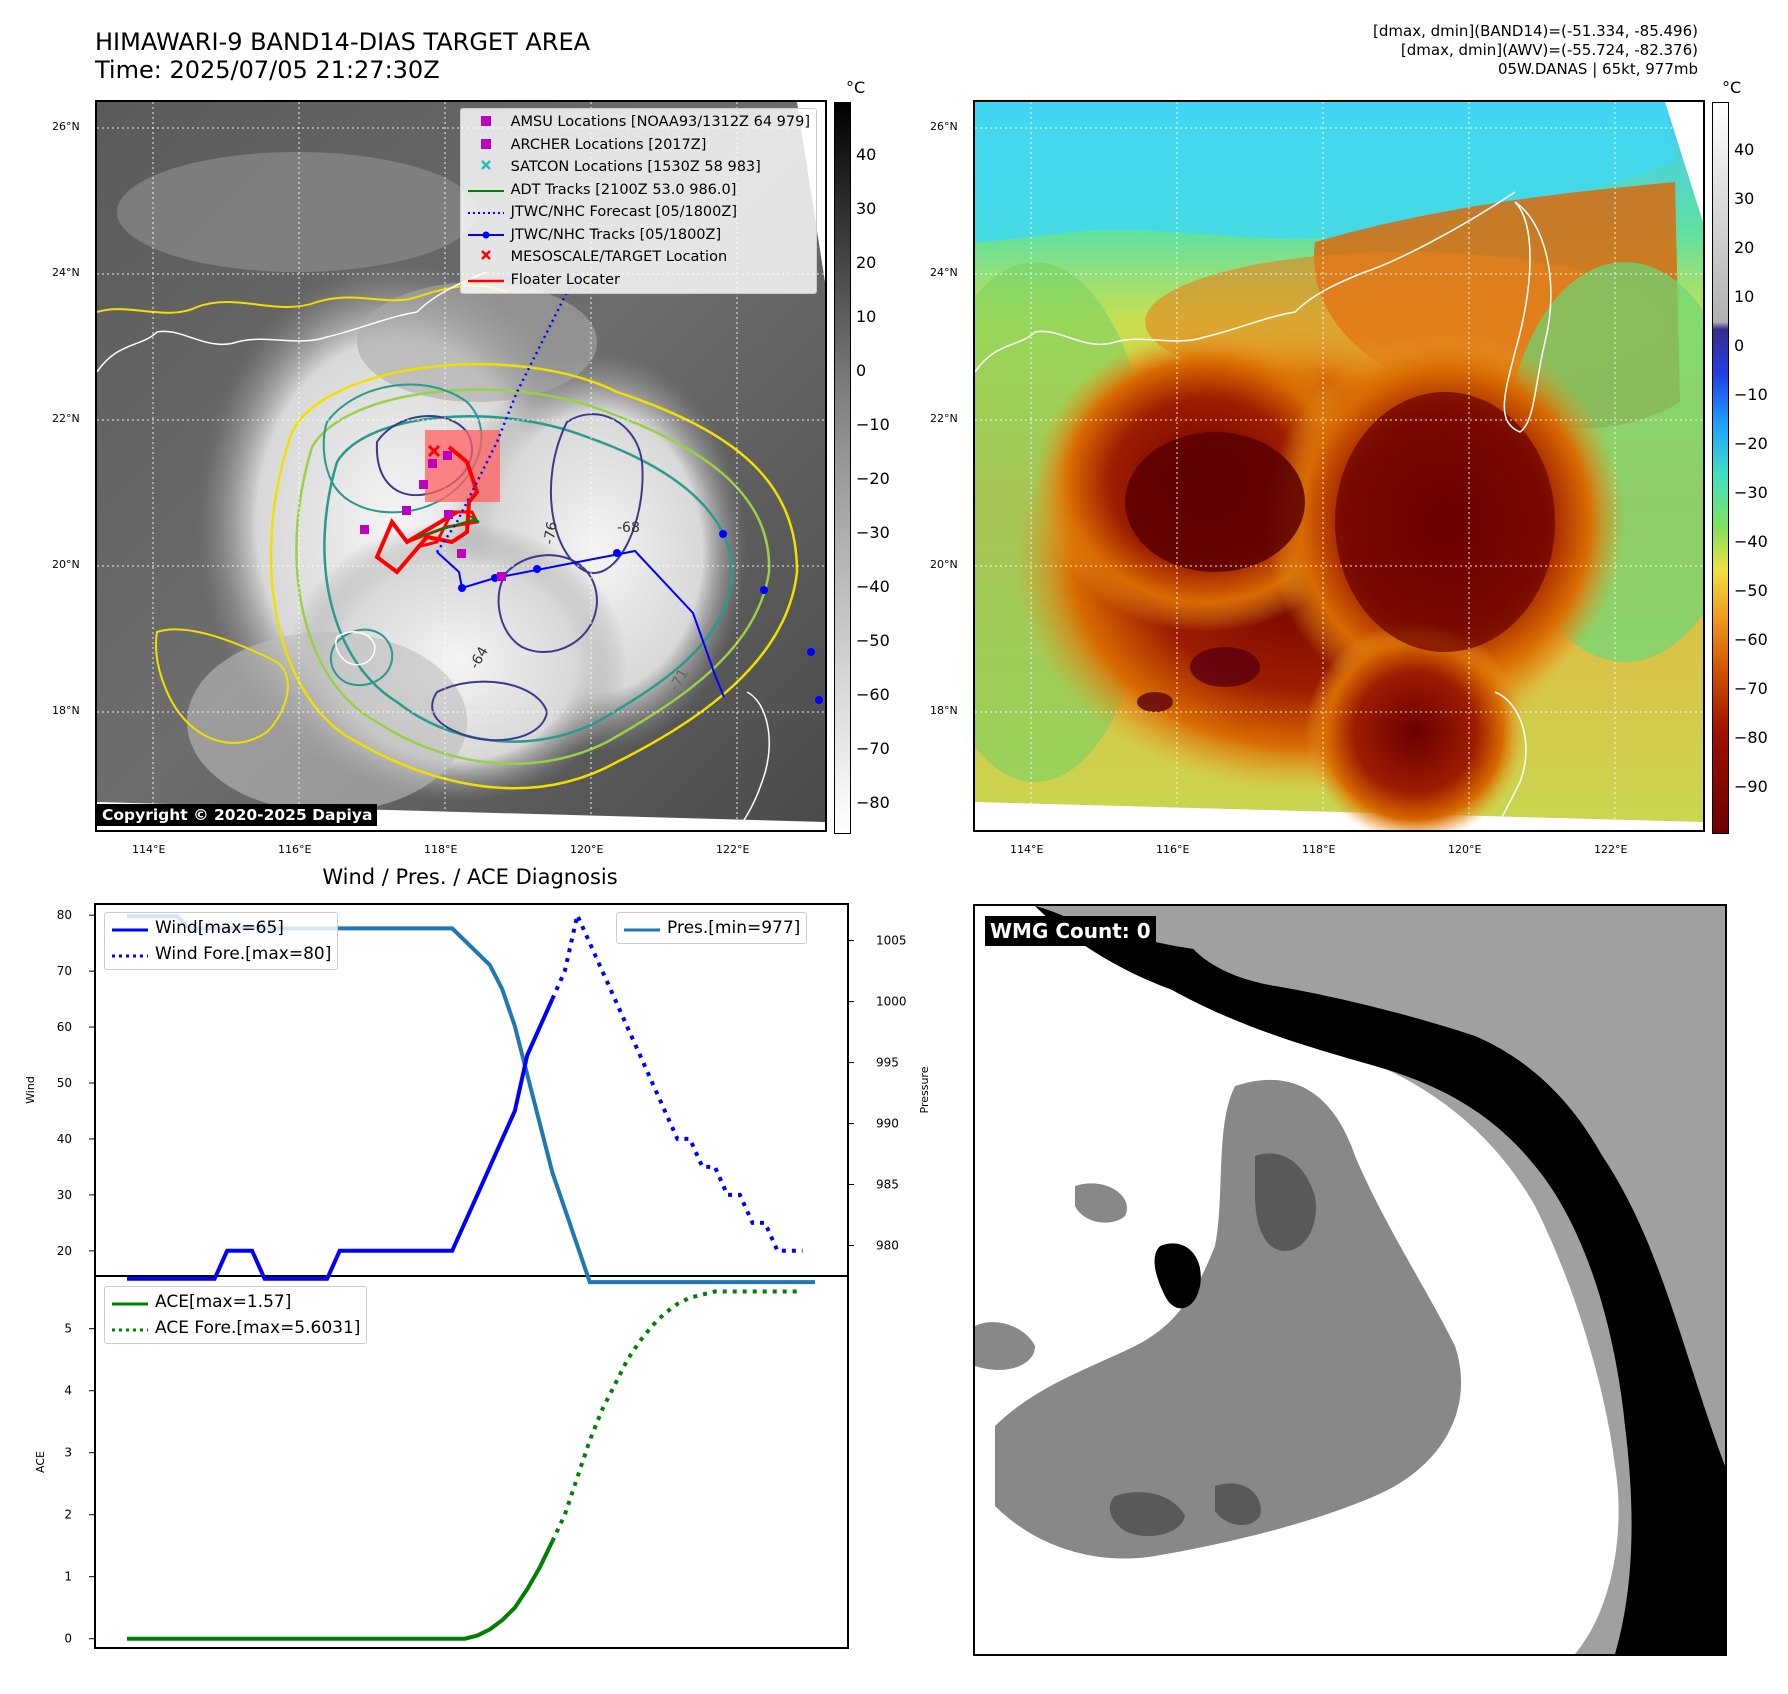  Describe the element at coordinates (842, 468) in the screenshot. I see `ir-colorbar` at that location.